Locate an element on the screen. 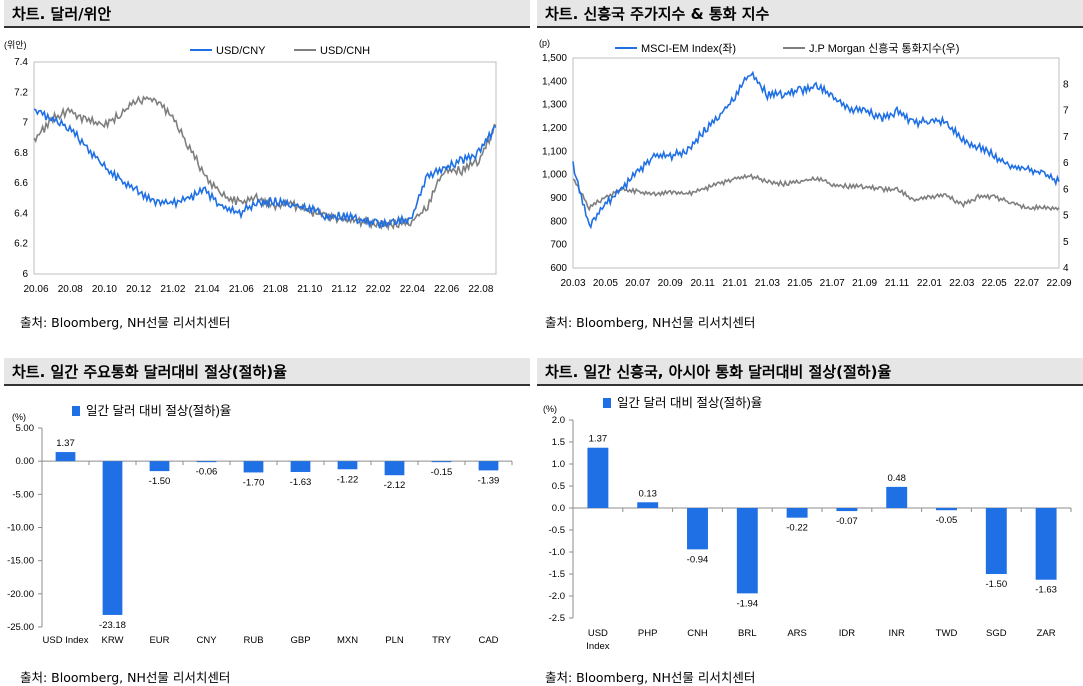 The width and height of the screenshot is (1083, 686). series-line-usd-cnh is located at coordinates (265, 163).